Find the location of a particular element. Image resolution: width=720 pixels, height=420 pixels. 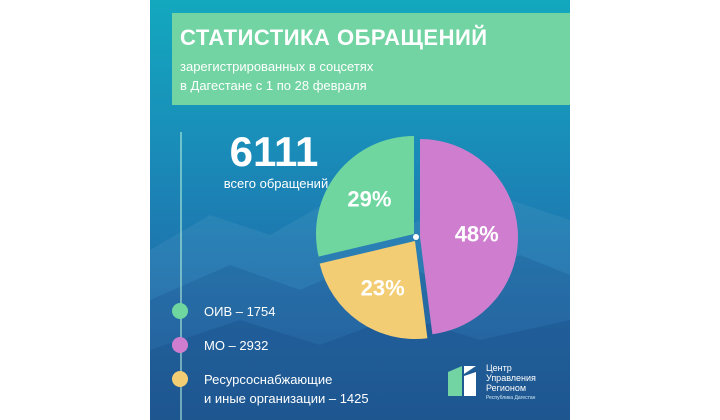

page-title: СТАТИСТИКА ОБРАЩЕНИЙ is located at coordinates (334, 37).